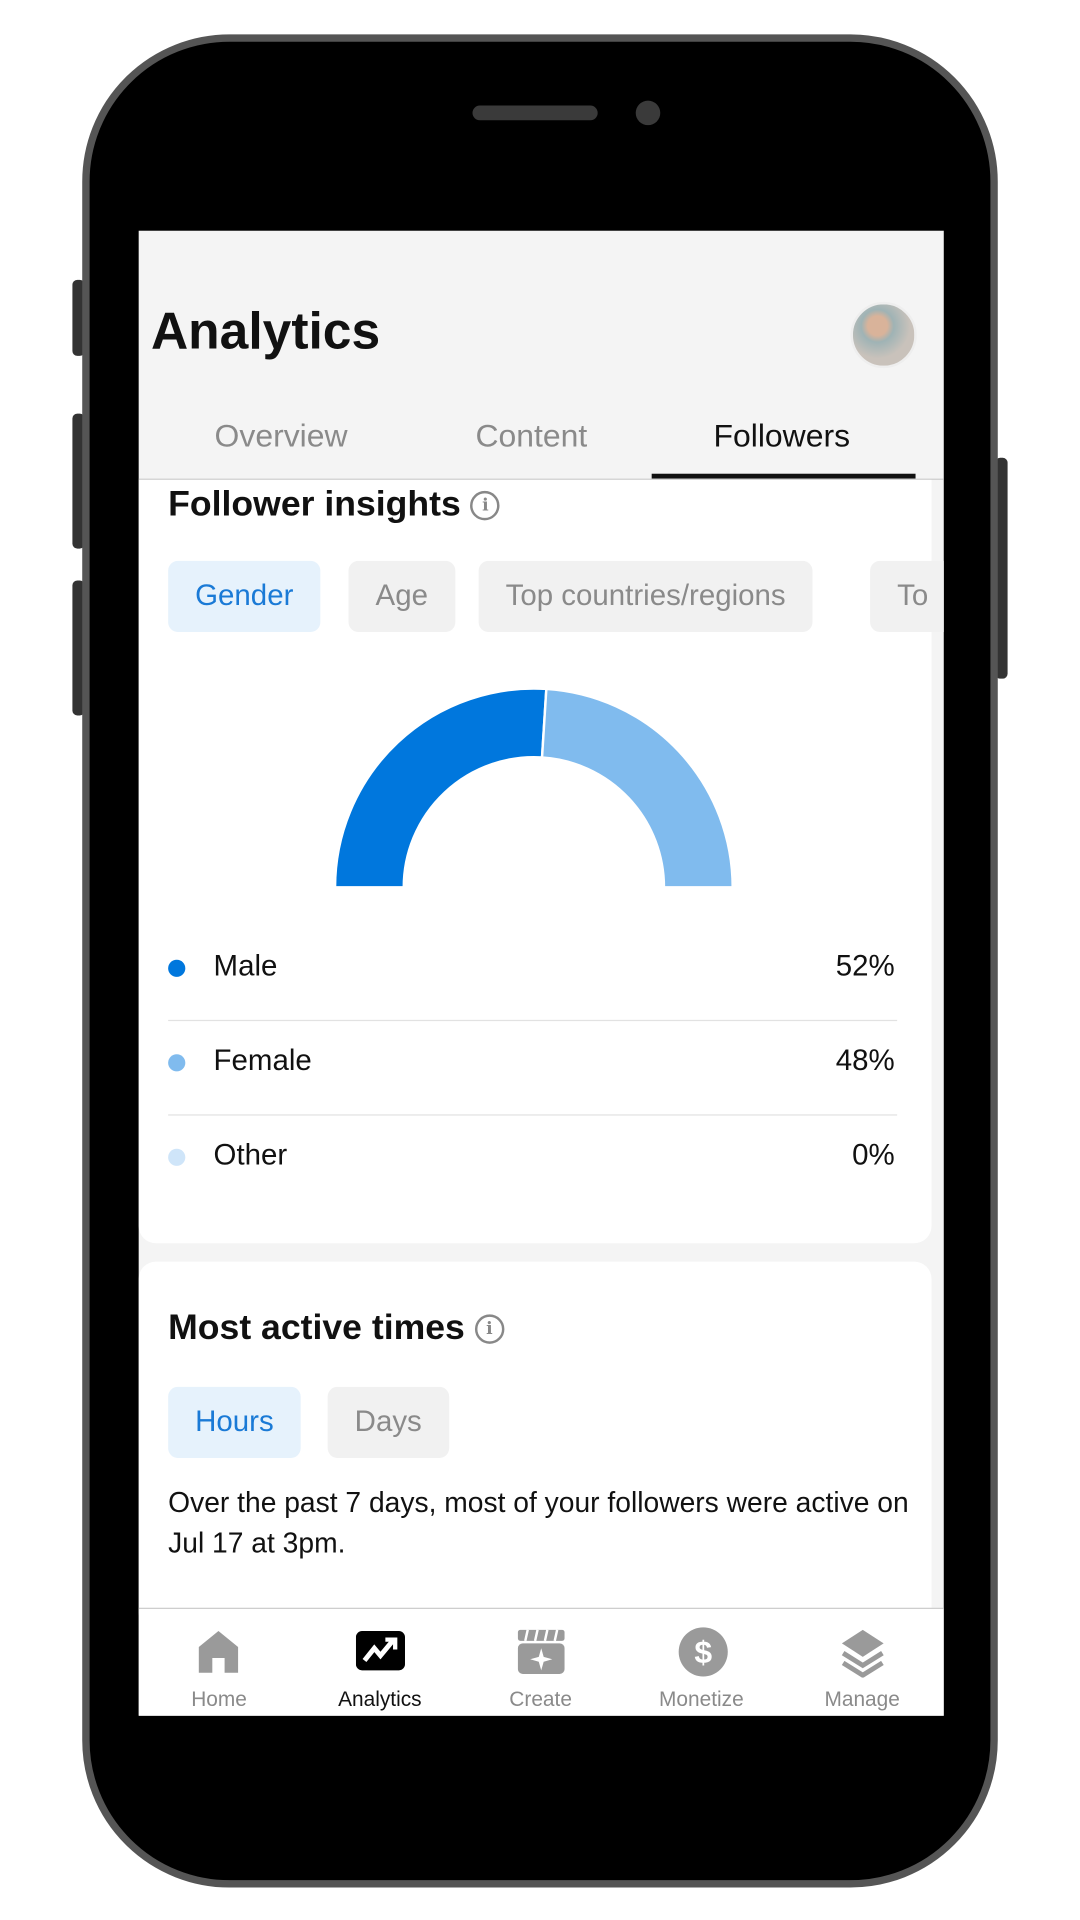  I want to click on active-tab-indicator, so click(783, 476).